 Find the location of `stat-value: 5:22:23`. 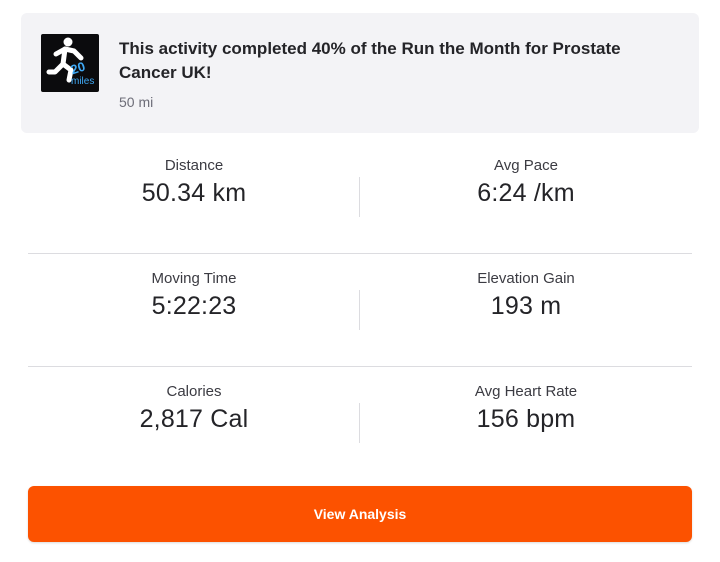

stat-value: 5:22:23 is located at coordinates (194, 306).